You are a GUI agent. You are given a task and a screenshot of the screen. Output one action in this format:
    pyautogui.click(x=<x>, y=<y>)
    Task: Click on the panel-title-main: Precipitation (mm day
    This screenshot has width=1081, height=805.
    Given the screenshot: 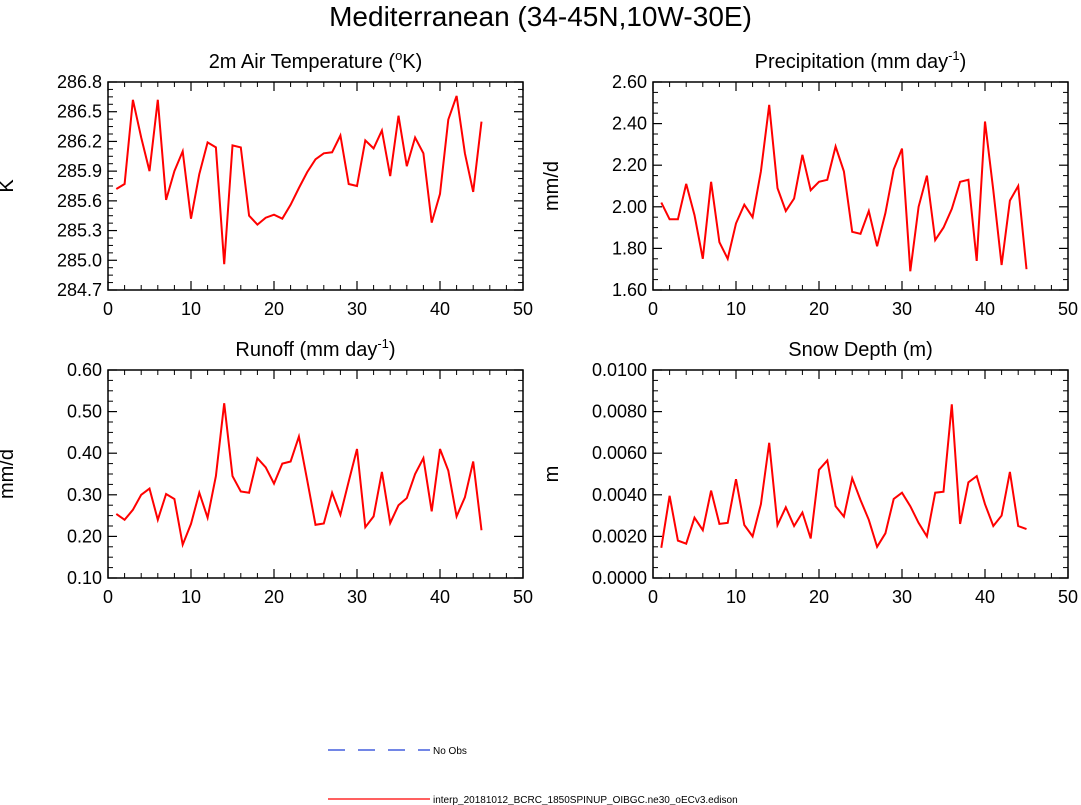 What is the action you would take?
    pyautogui.click(x=851, y=62)
    